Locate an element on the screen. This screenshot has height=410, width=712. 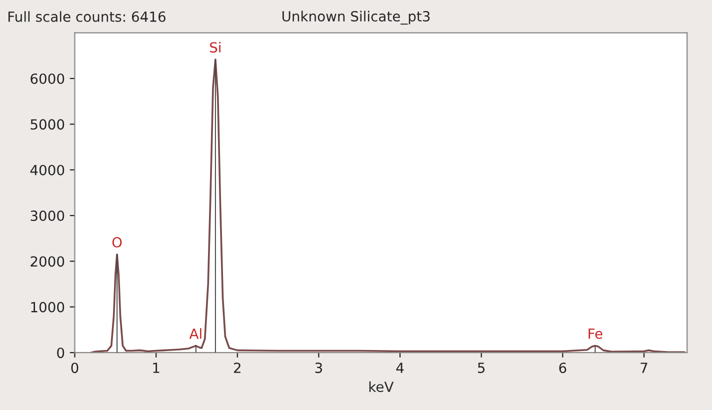
text: Full scale counts: 6416 is located at coordinates (87, 16).